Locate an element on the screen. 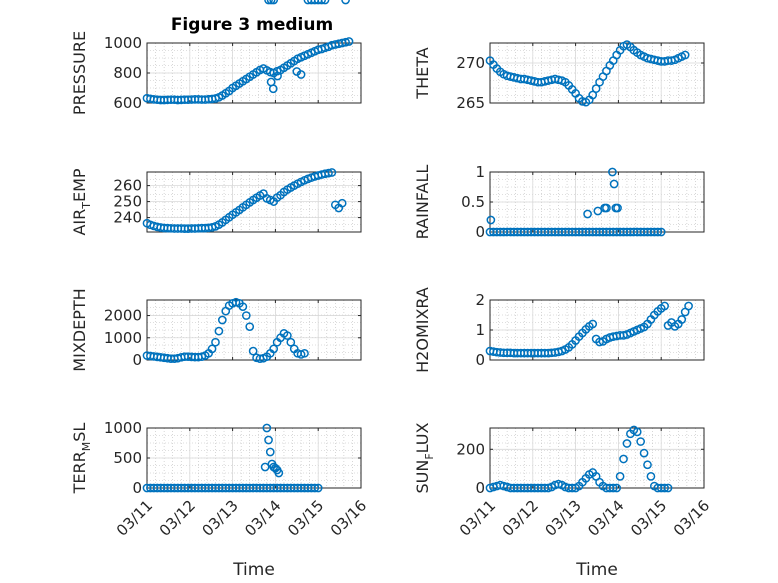  y-axis-label: PRESSURE is located at coordinates (79, 73).